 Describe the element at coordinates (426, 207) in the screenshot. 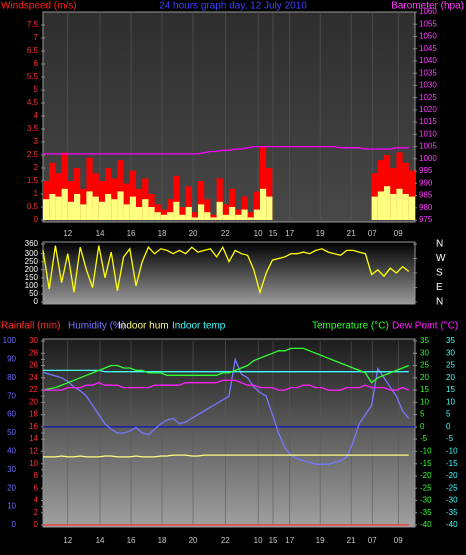

I see `y-tick-label: 980` at that location.